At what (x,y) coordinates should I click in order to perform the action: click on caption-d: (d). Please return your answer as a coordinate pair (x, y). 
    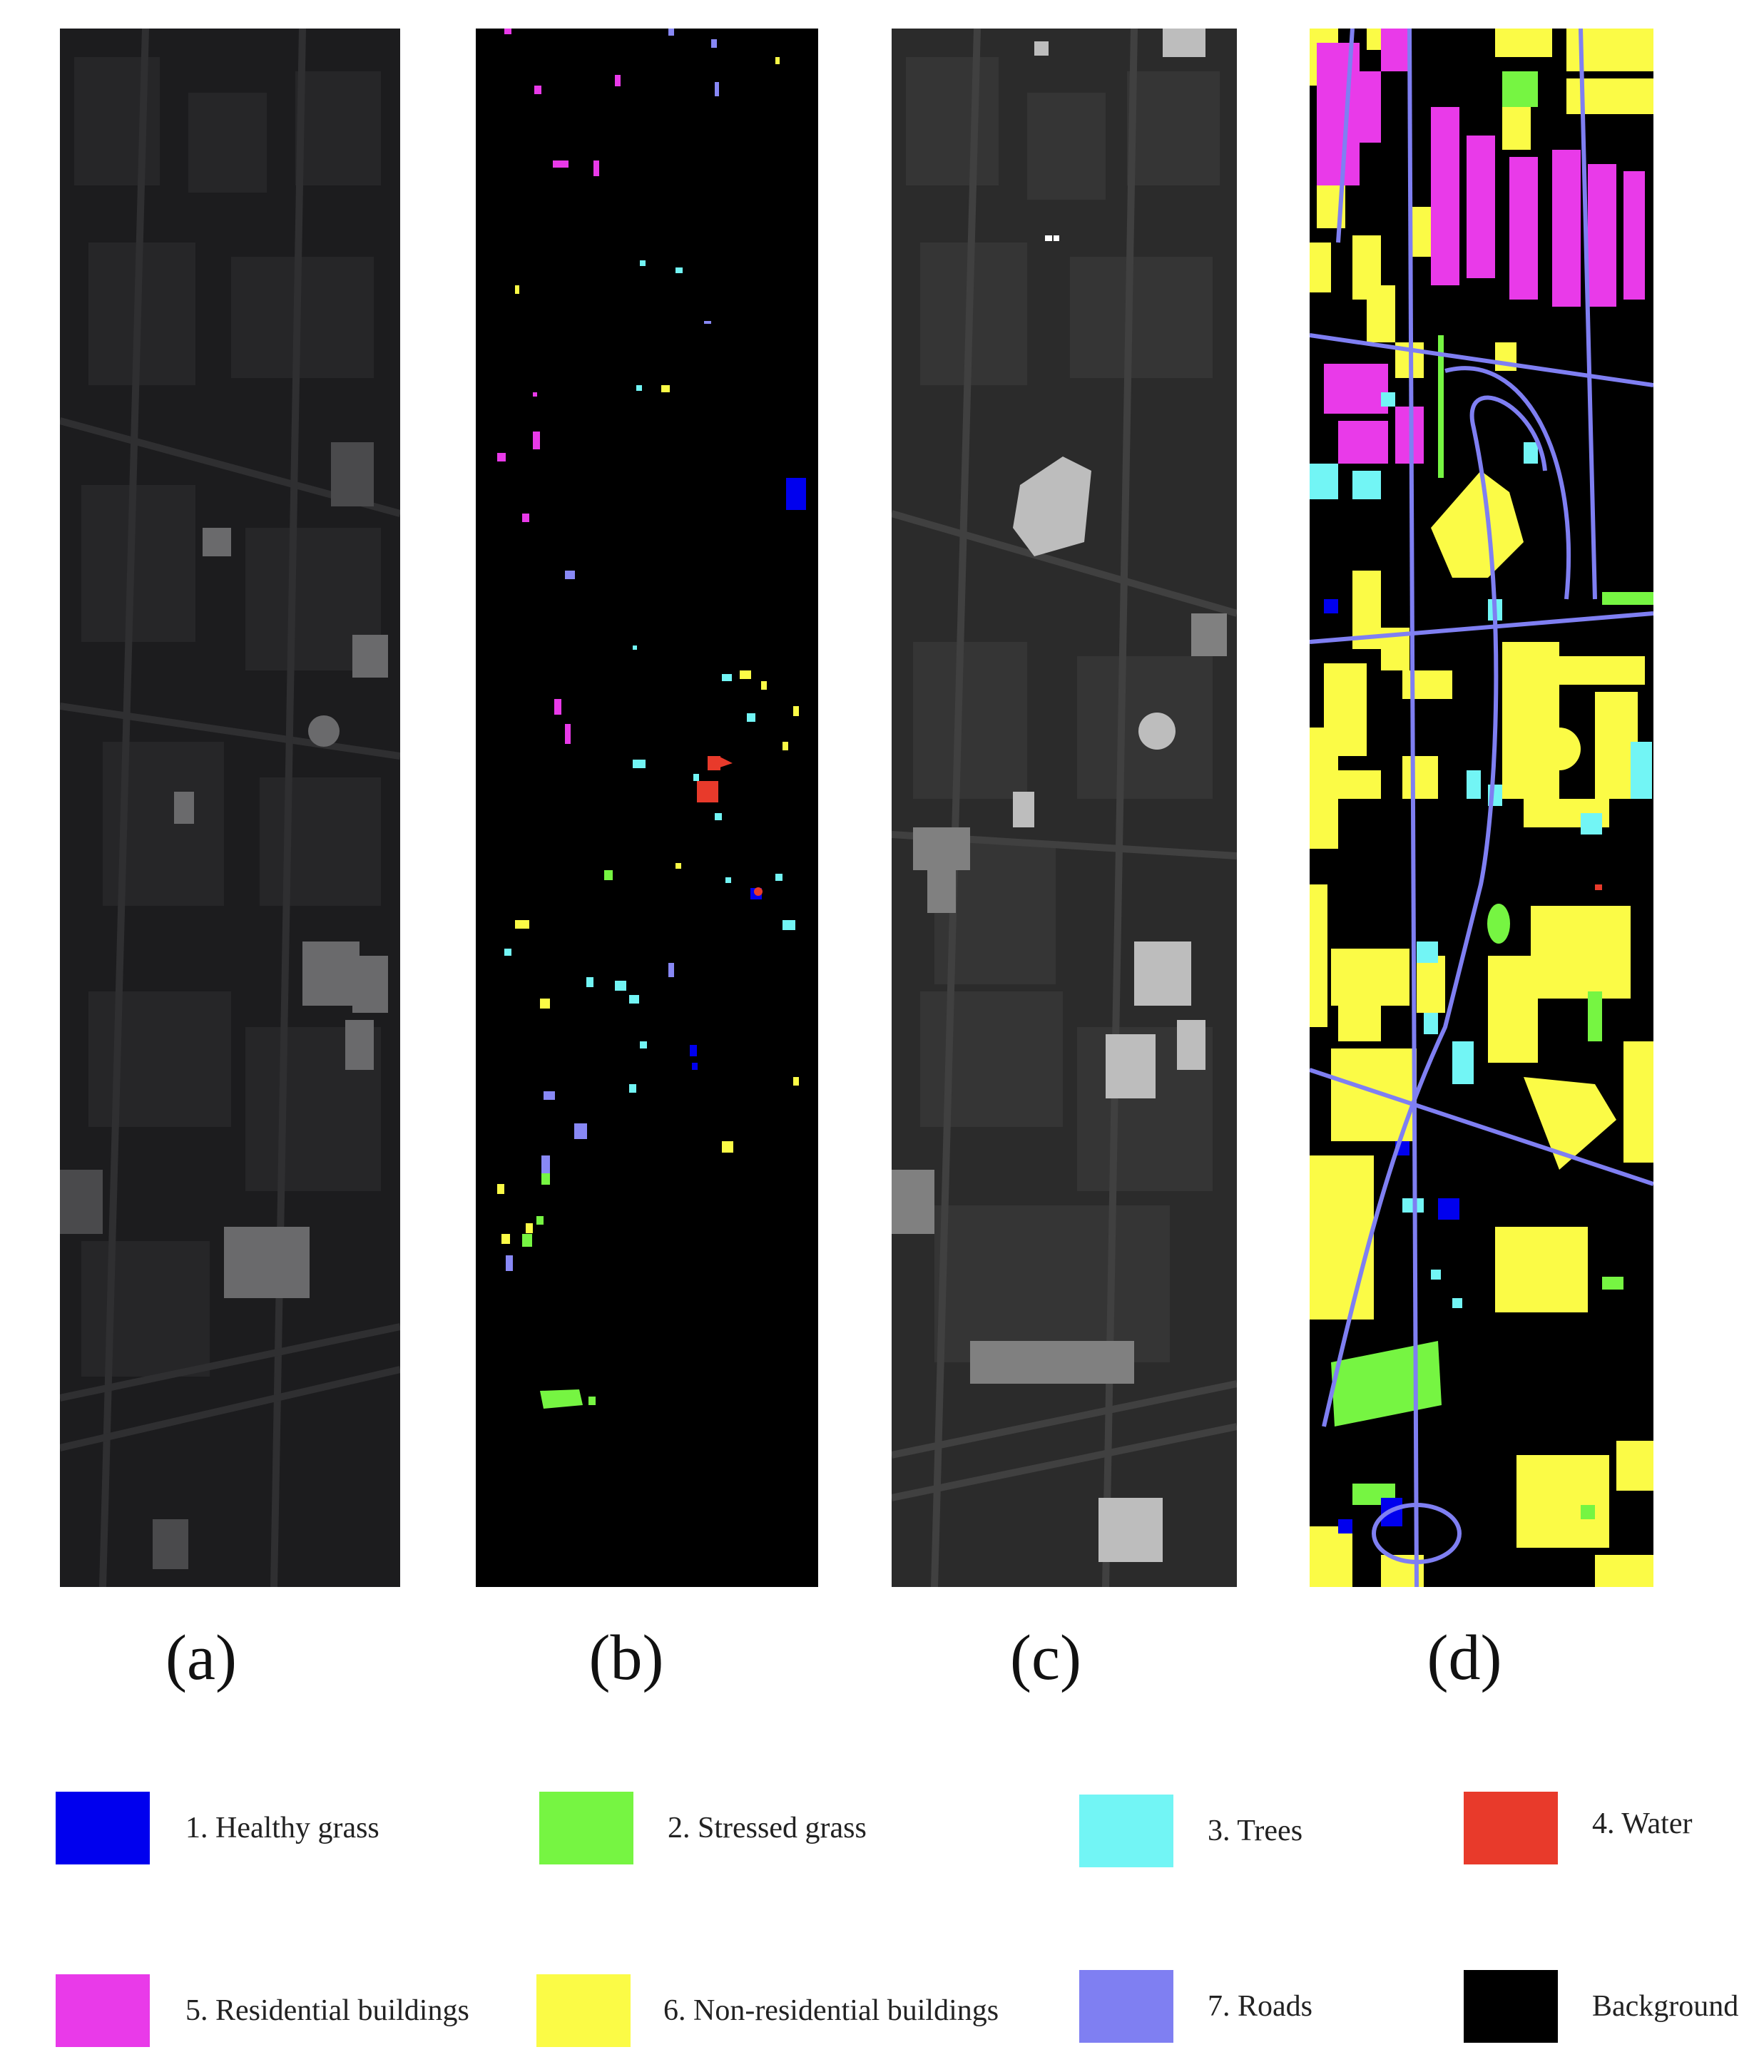
    Looking at the image, I should click on (1465, 1658).